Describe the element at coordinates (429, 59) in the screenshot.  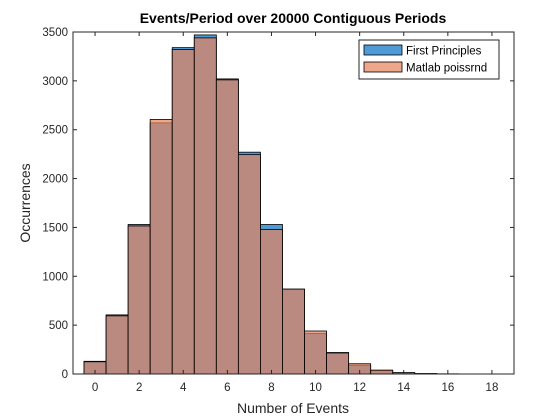
I see `chart-legend: First Principles Matlab poissrnd` at that location.